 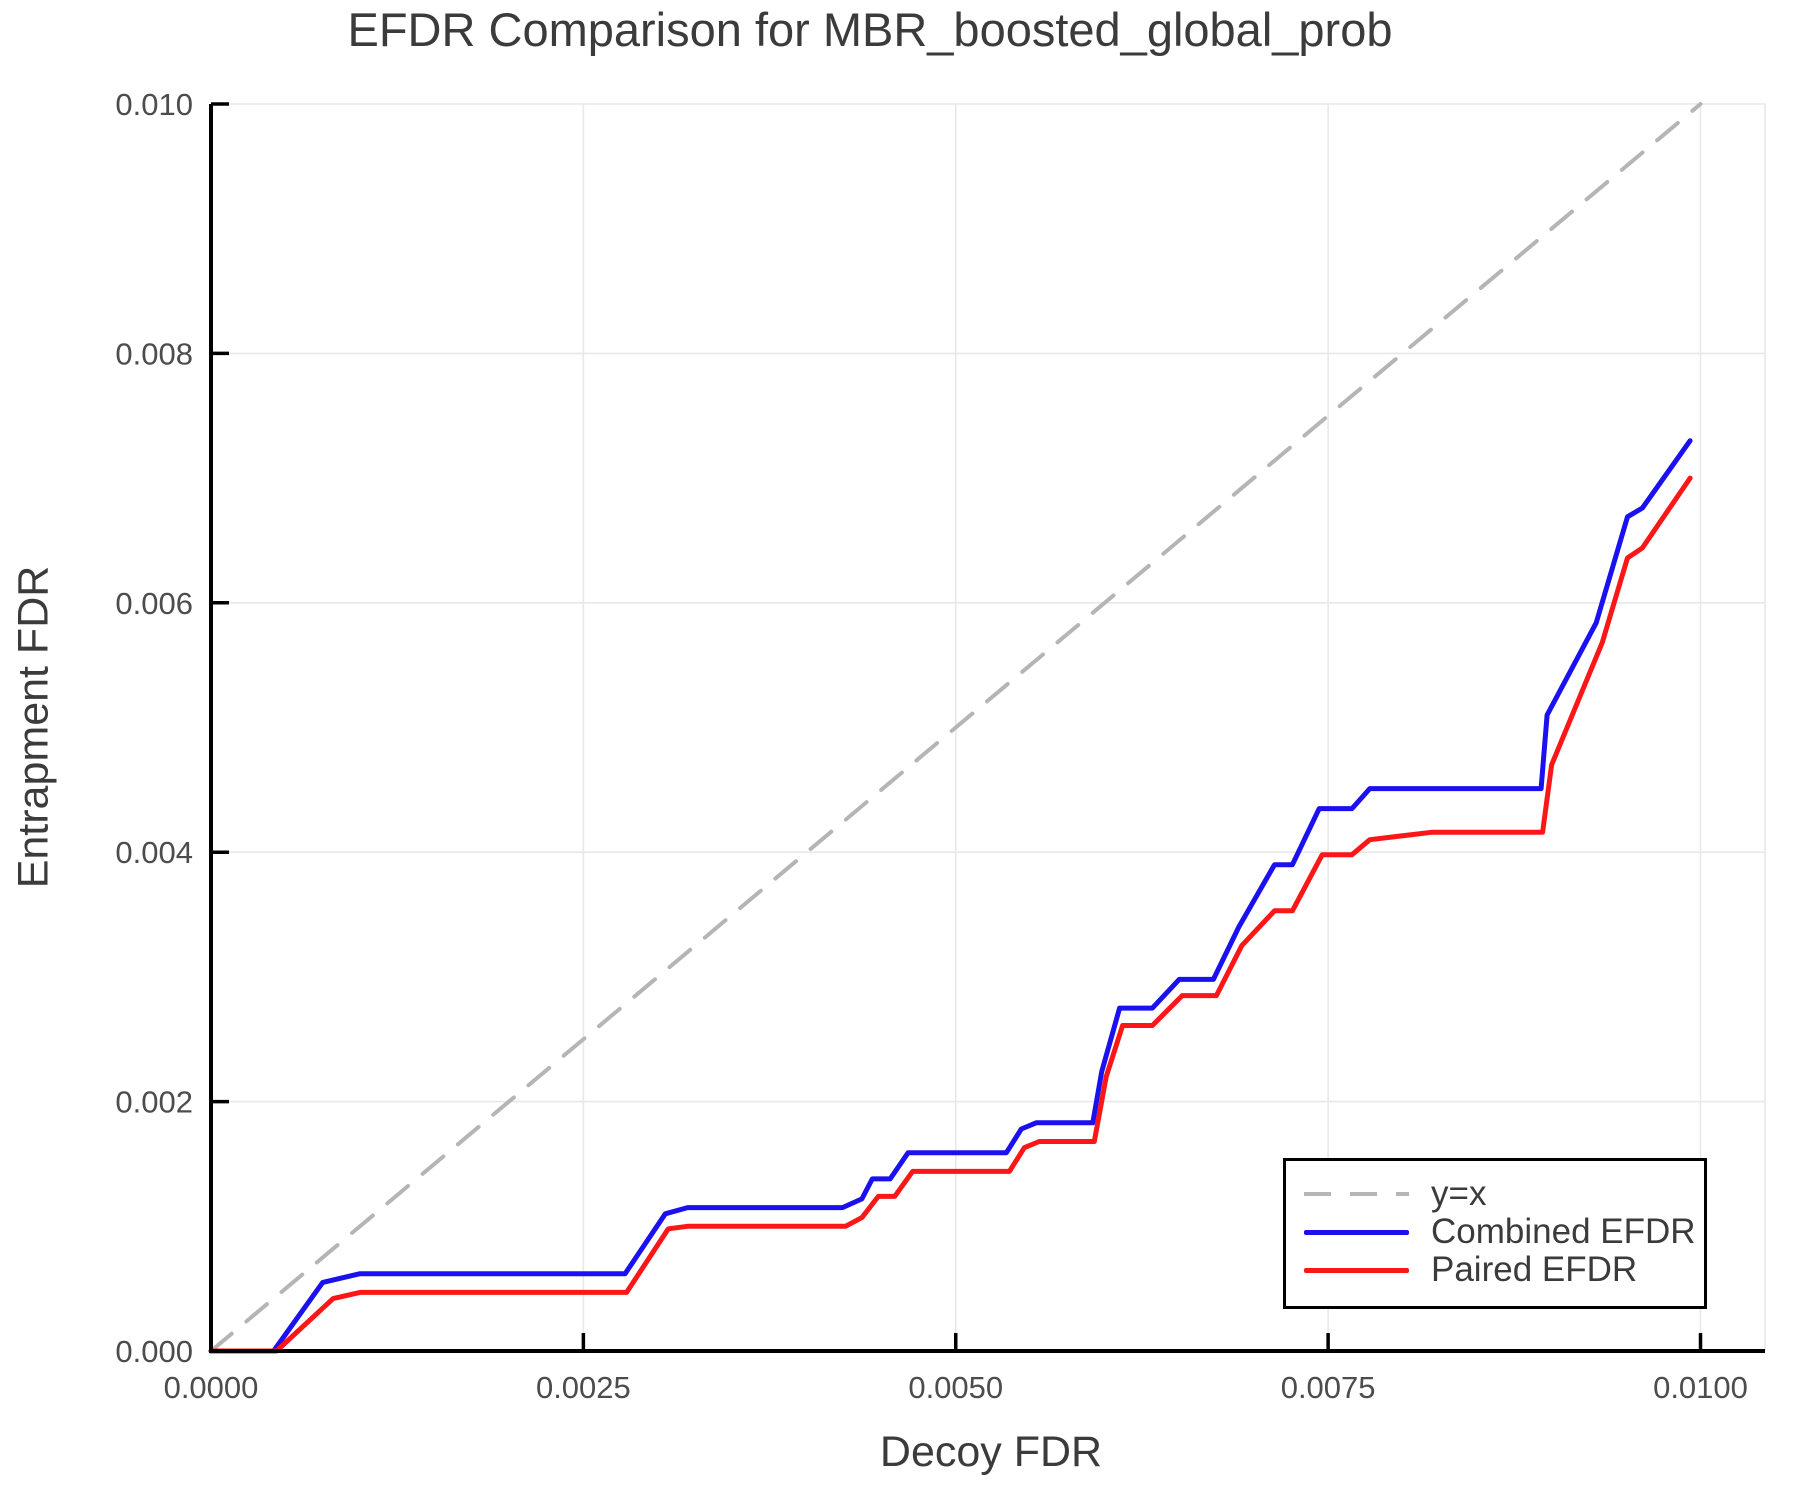 I want to click on legend-box: y=x Combined EFDR Paired EFDR, so click(x=1495, y=1233).